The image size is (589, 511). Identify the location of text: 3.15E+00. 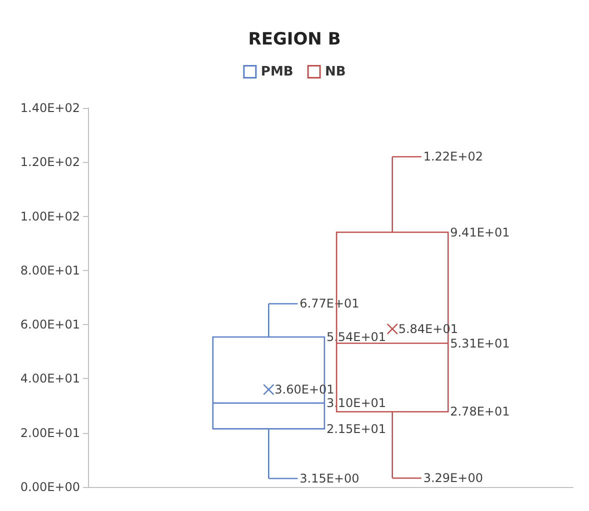
(330, 478).